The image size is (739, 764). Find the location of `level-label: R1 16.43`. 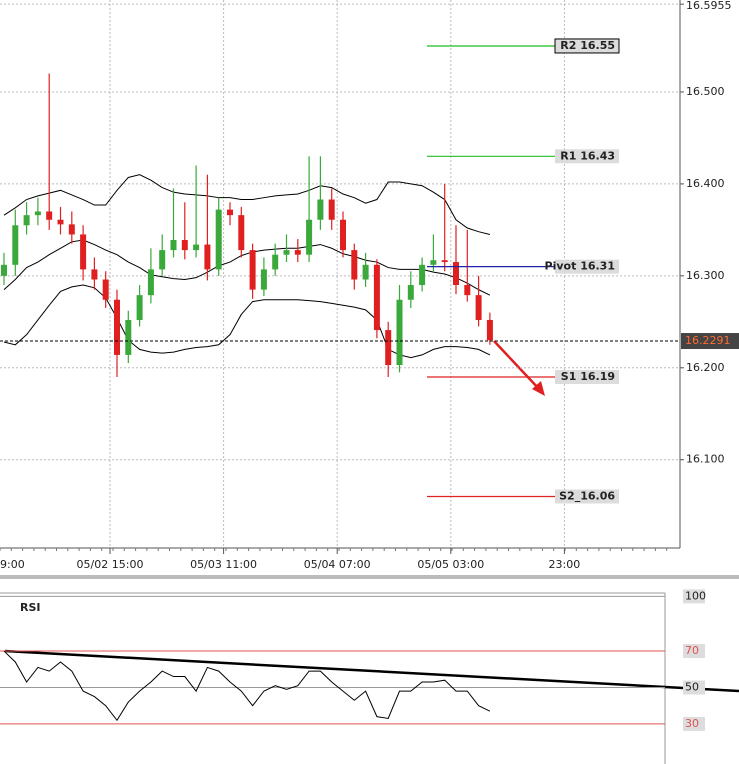

level-label: R1 16.43 is located at coordinates (587, 155).